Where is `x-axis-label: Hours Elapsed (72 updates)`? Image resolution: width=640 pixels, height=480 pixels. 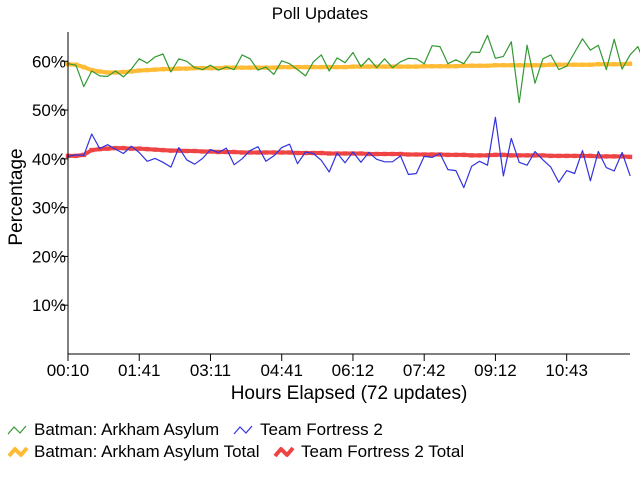
x-axis-label: Hours Elapsed (72 updates) is located at coordinates (349, 393).